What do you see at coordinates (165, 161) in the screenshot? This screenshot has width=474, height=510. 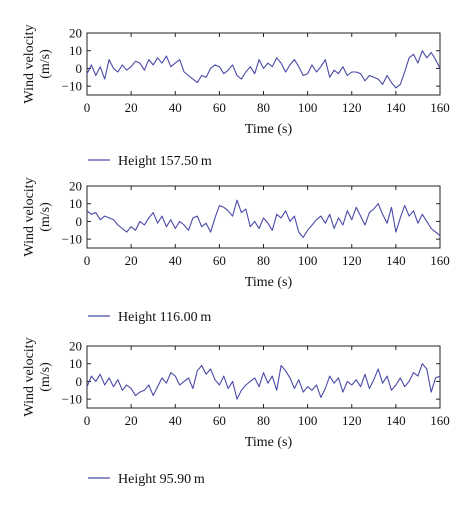 I see `legend-label: Height 157.50 m` at bounding box center [165, 161].